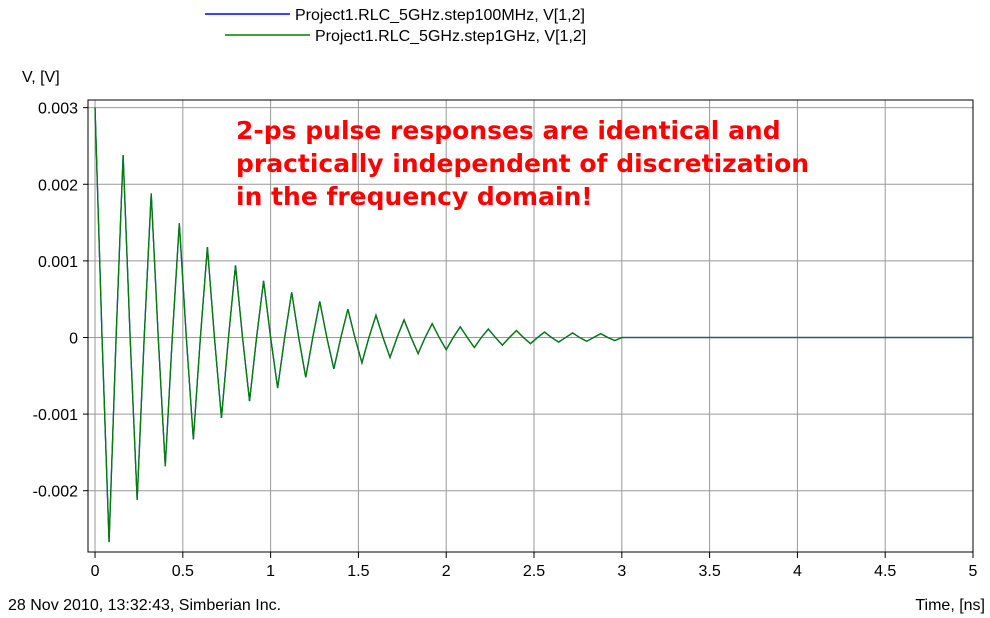 The width and height of the screenshot is (990, 618). I want to click on x-tick-label: 1, so click(270, 571).